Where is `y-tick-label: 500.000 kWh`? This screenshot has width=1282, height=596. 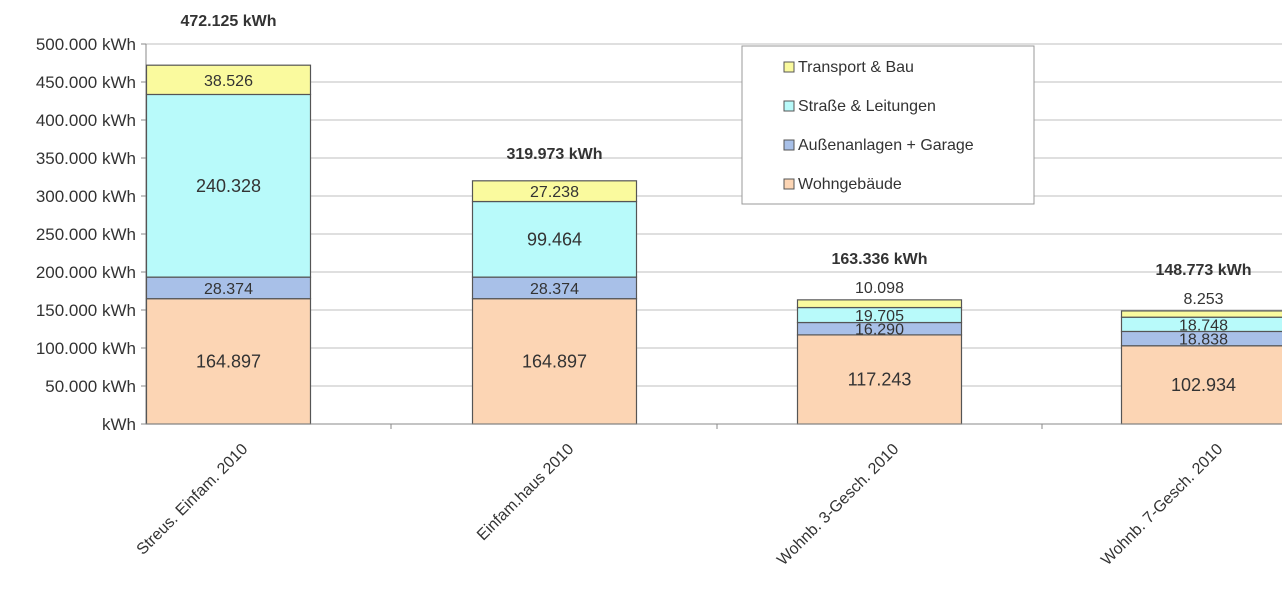 y-tick-label: 500.000 kWh is located at coordinates (86, 44).